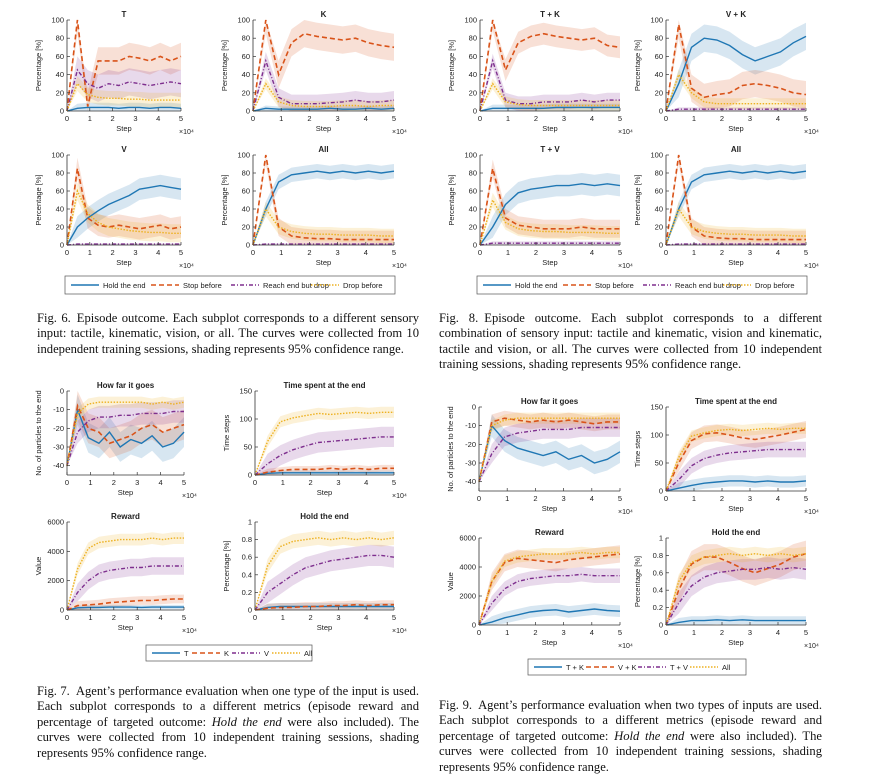 This screenshot has width=873, height=779. I want to click on fig9-caption-em: Hold the end, so click(649, 735).